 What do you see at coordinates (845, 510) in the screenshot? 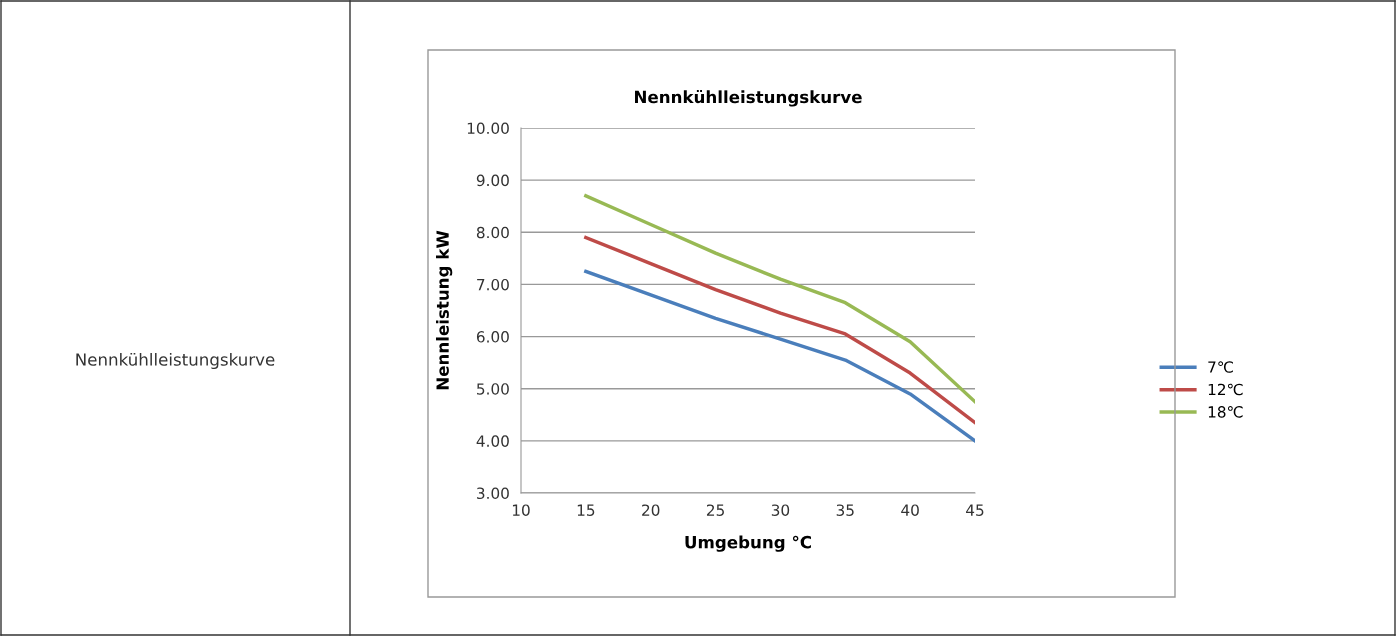
I see `x-tick-label: 35` at bounding box center [845, 510].